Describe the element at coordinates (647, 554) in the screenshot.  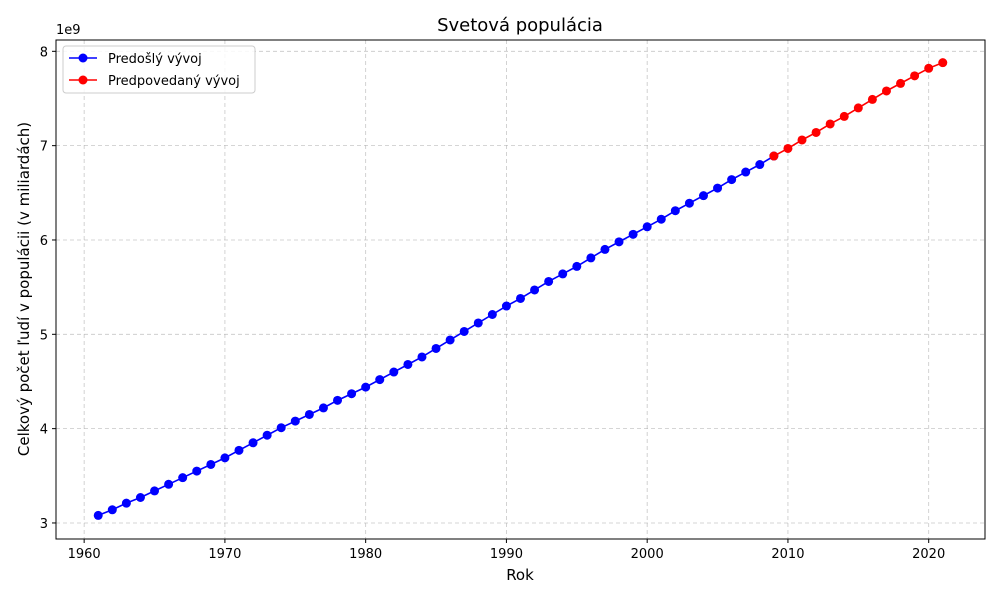
I see `x-tick-label: 2000` at that location.